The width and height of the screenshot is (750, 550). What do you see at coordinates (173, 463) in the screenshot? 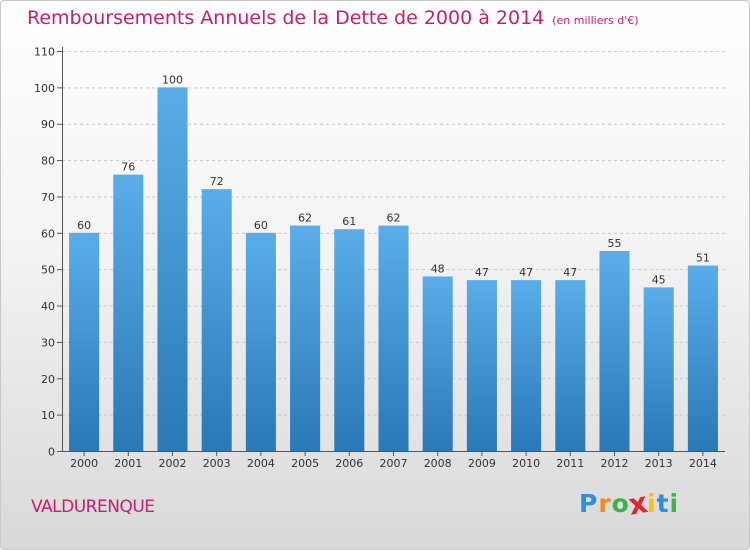
I see `x-tick-label: 2002` at bounding box center [173, 463].